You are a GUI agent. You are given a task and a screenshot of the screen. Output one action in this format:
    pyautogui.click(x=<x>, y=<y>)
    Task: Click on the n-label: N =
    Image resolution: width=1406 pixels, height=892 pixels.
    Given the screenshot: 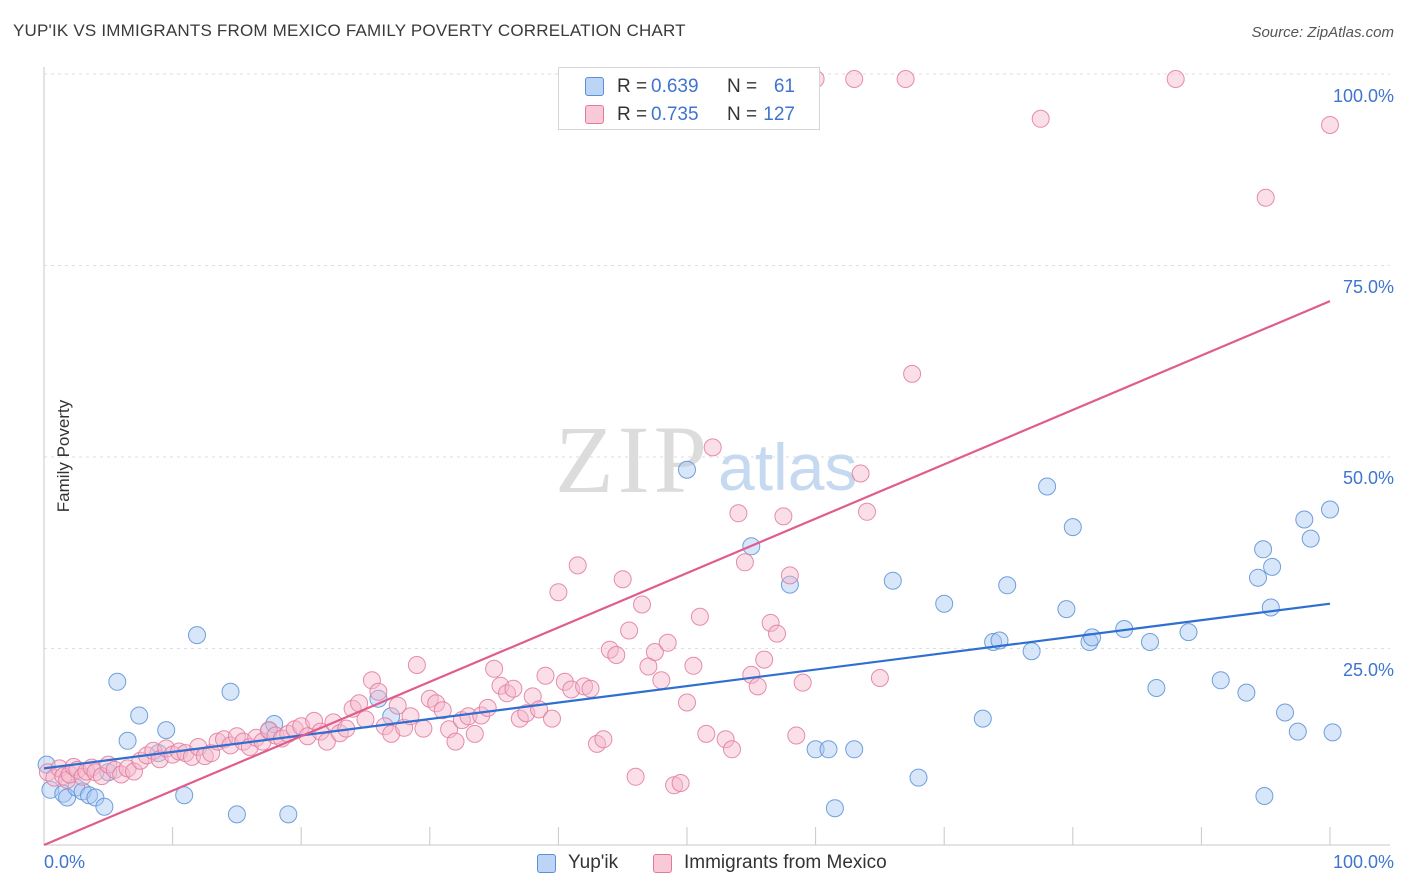 What is the action you would take?
    pyautogui.click(x=742, y=86)
    